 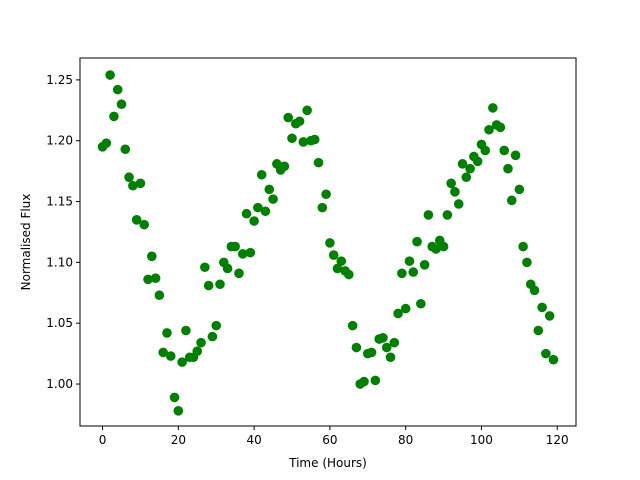 What do you see at coordinates (329, 440) in the screenshot?
I see `x-tick-label: 60` at bounding box center [329, 440].